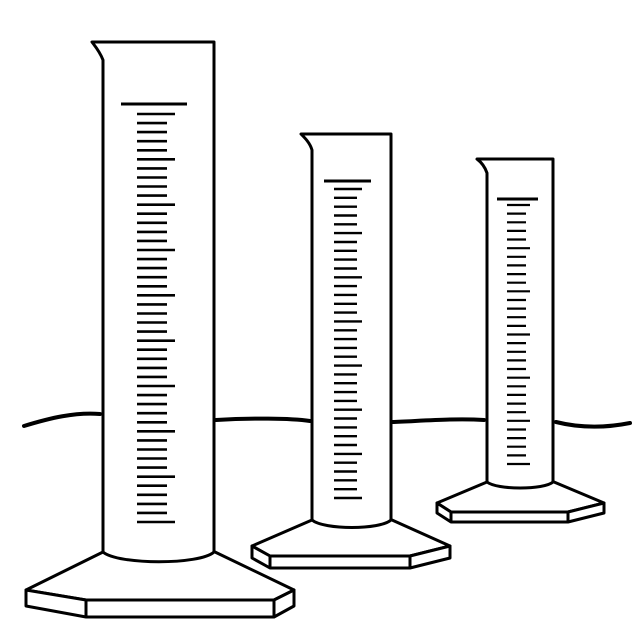 The image size is (640, 642). I want to click on cylinder-medium-base-front, so click(351, 557).